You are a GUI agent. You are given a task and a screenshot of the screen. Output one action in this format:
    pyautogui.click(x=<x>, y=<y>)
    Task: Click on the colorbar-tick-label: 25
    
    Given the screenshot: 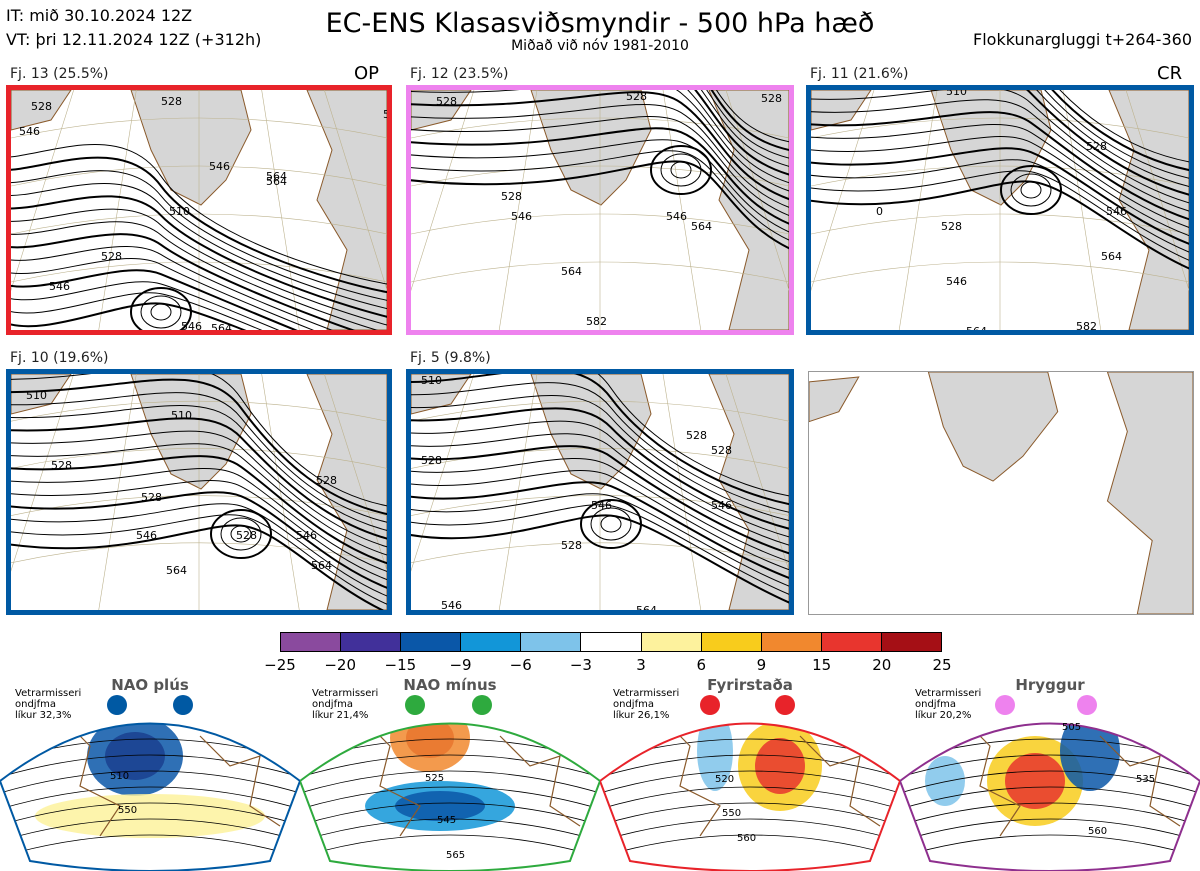 What is the action you would take?
    pyautogui.click(x=942, y=665)
    